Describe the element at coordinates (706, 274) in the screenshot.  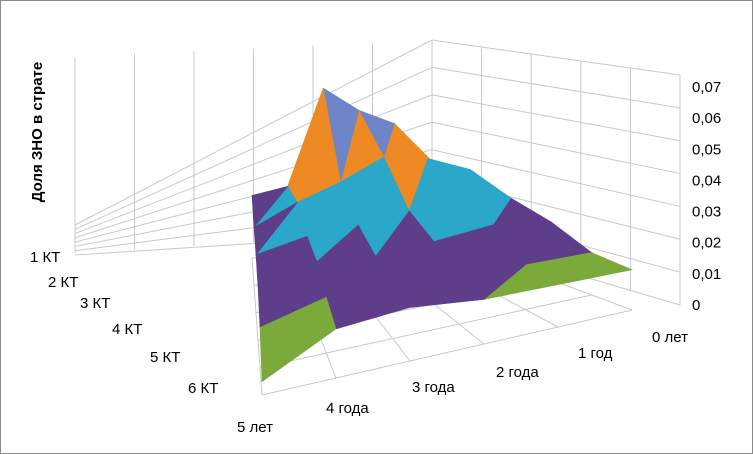
I see `z-tick-label: 0,01` at that location.